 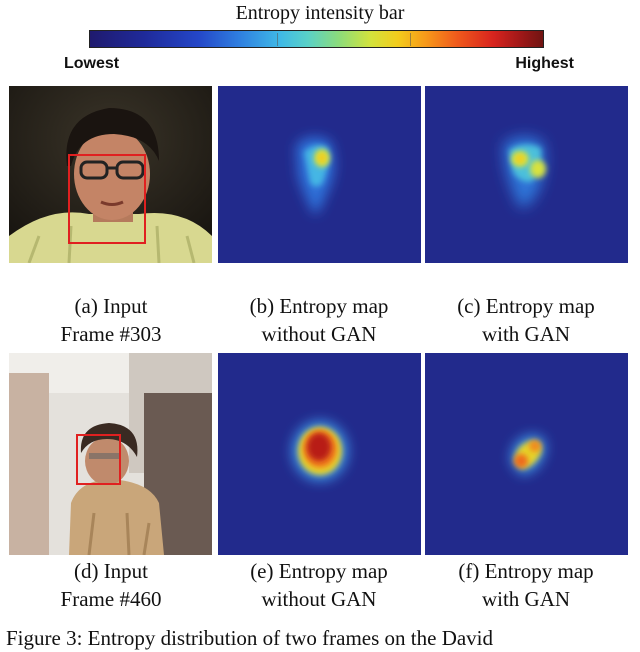 I want to click on caption-f-line2: with GAN, so click(x=526, y=599).